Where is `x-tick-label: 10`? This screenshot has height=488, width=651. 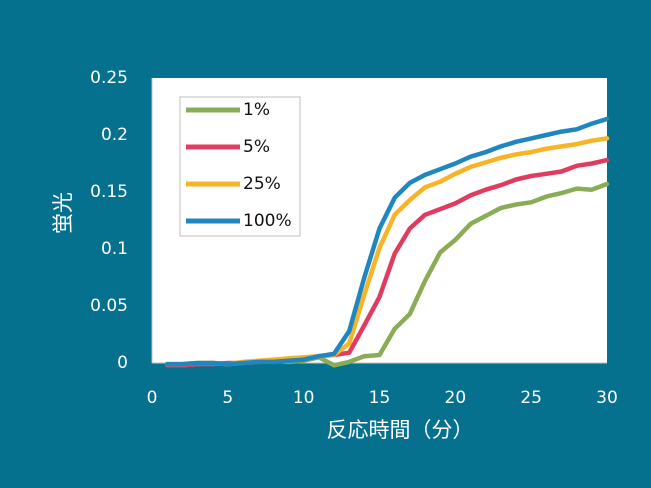
x-tick-label: 10 is located at coordinates (304, 398).